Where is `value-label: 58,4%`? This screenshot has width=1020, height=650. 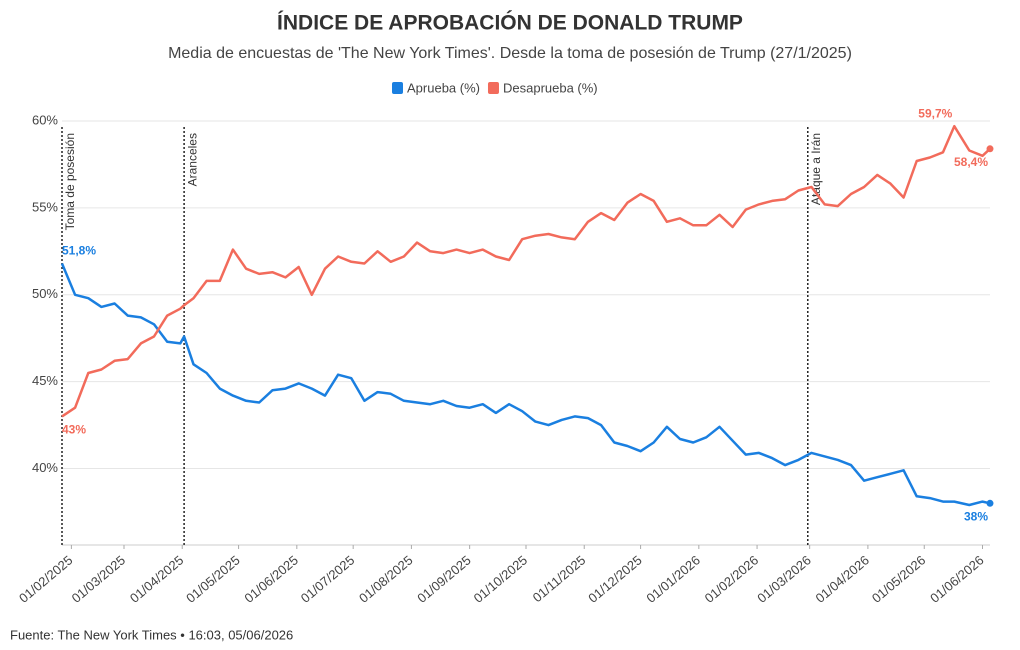 value-label: 58,4% is located at coordinates (971, 162).